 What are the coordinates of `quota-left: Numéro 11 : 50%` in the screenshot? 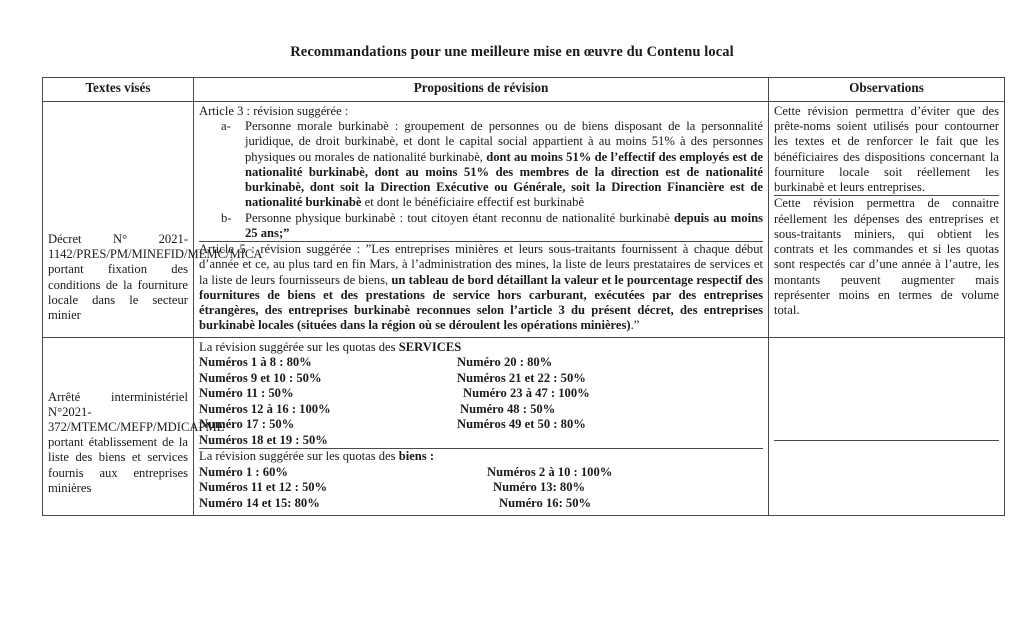 It's located at (246, 393).